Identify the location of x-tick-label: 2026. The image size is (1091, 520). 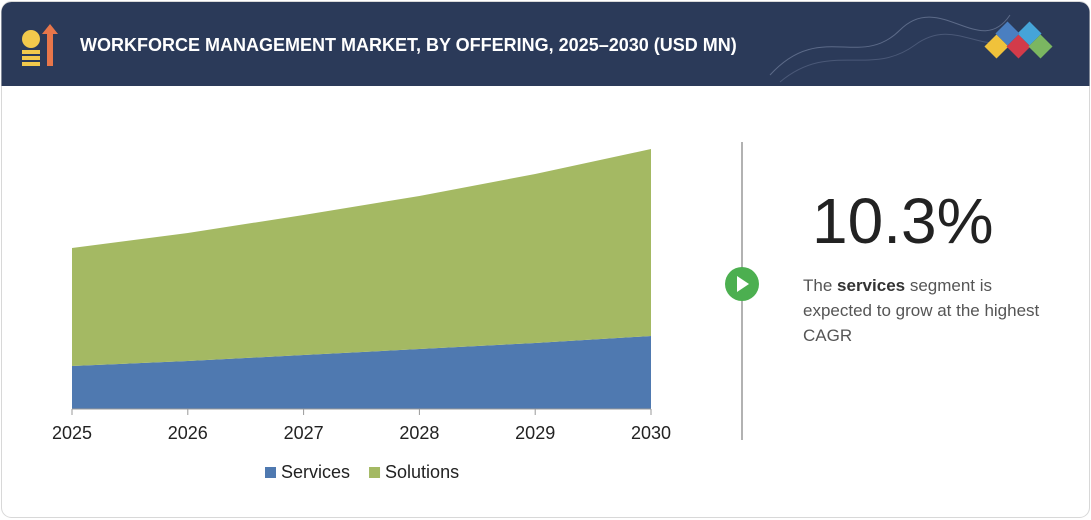
(188, 433).